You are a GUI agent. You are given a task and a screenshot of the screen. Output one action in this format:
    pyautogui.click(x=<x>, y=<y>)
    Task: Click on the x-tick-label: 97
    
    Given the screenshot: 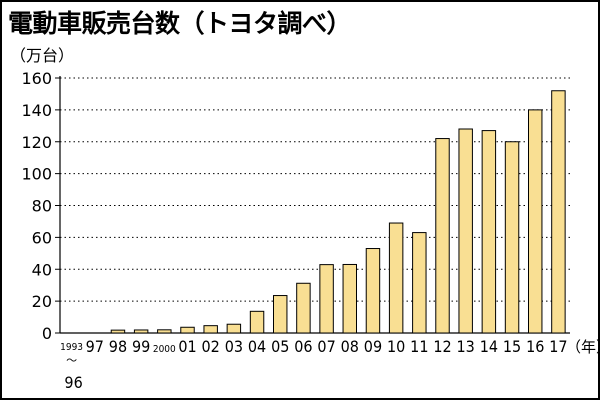 What is the action you would take?
    pyautogui.click(x=95, y=346)
    